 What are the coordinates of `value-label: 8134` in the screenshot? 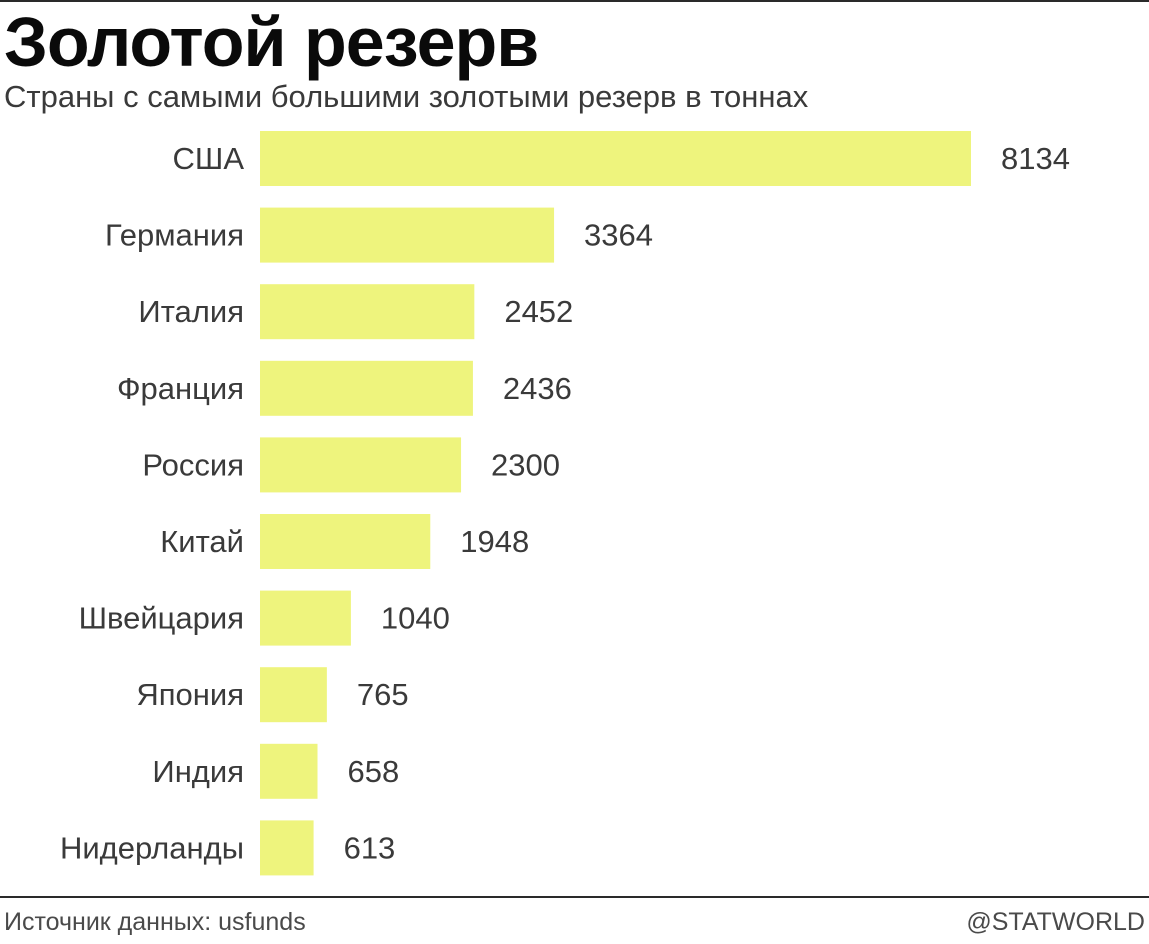 It's located at (1035, 158).